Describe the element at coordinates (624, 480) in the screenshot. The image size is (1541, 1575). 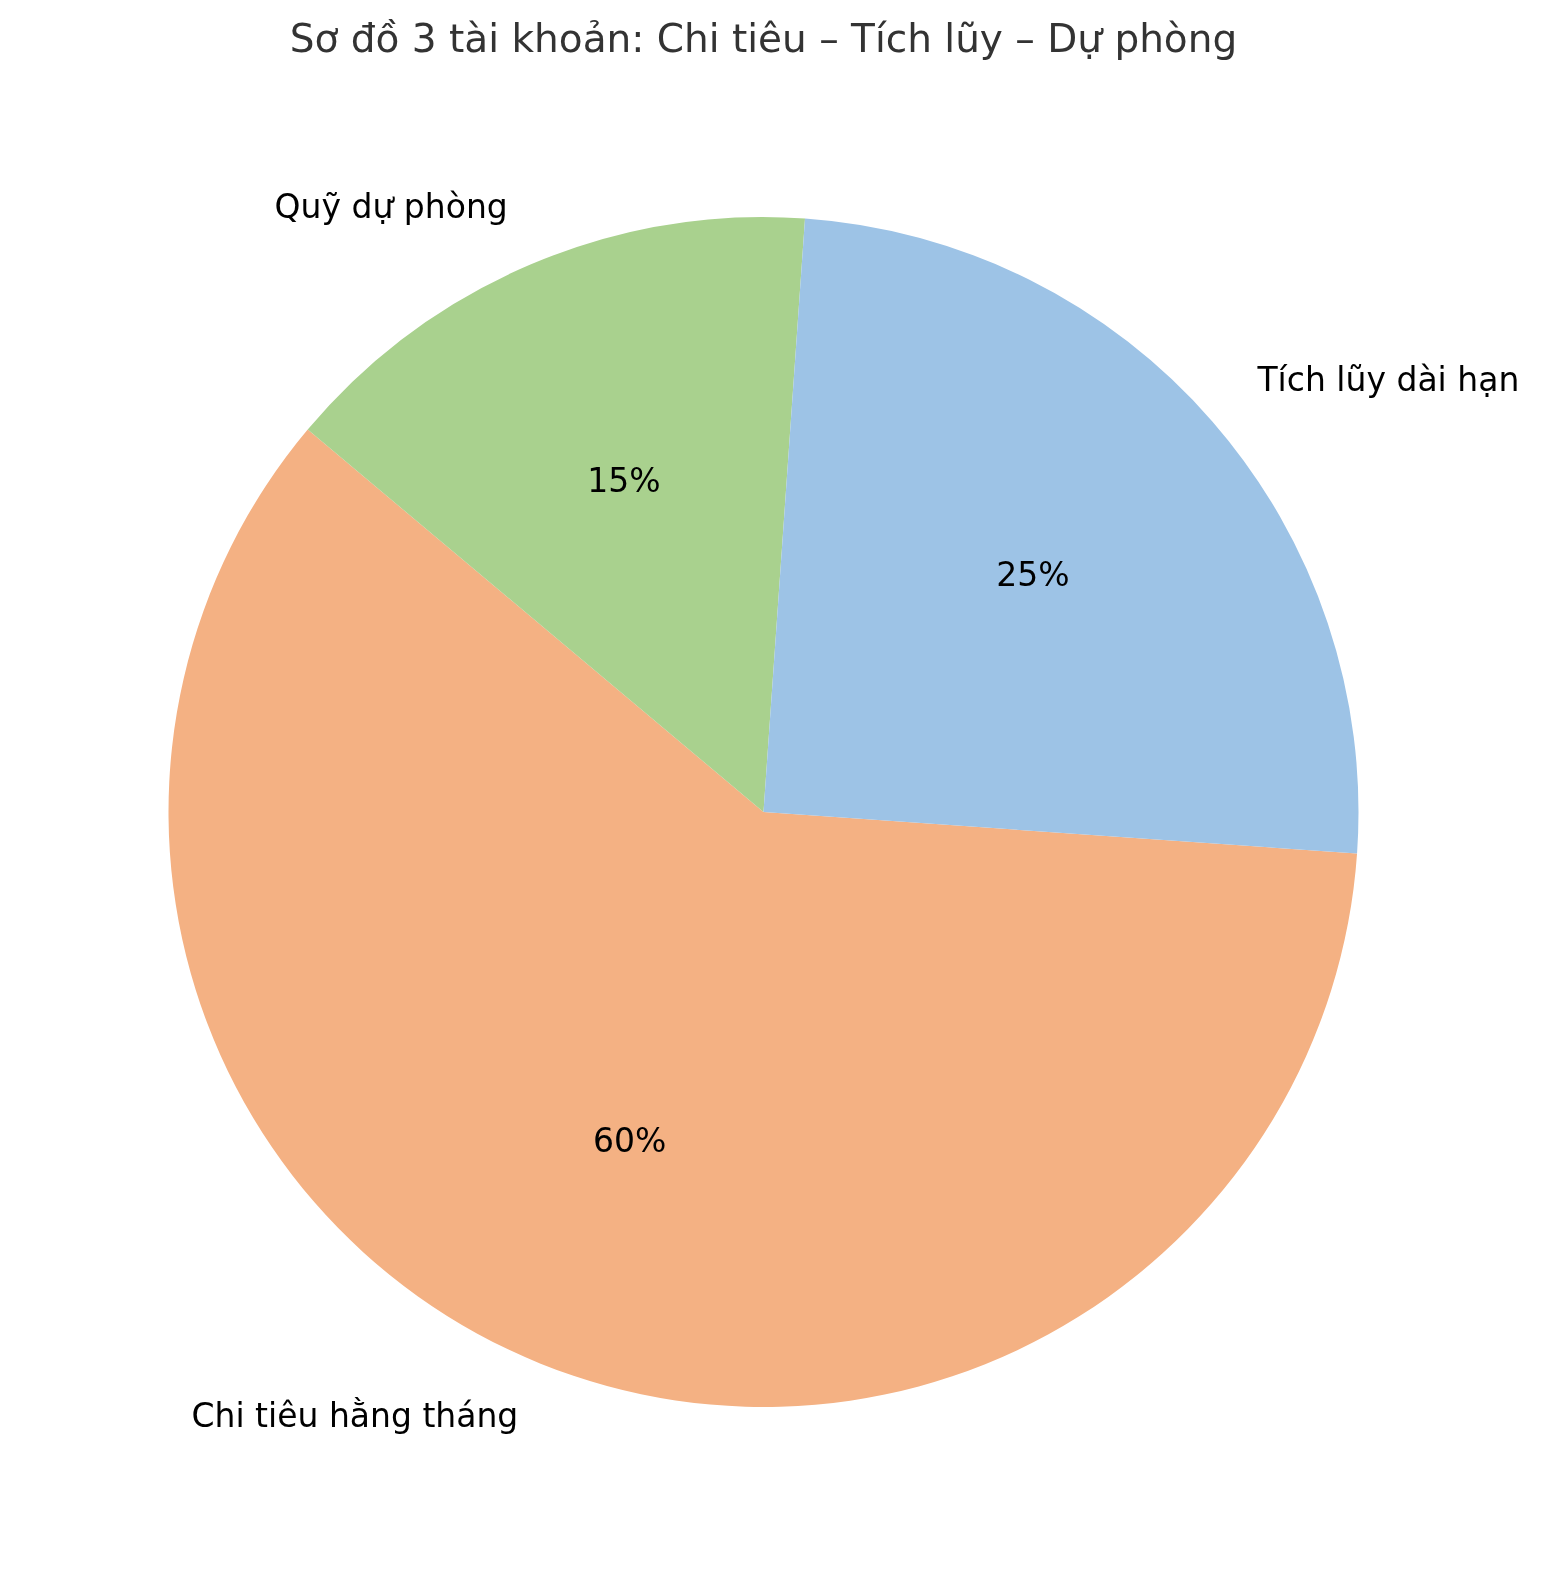
I see `data-label: 15%` at that location.